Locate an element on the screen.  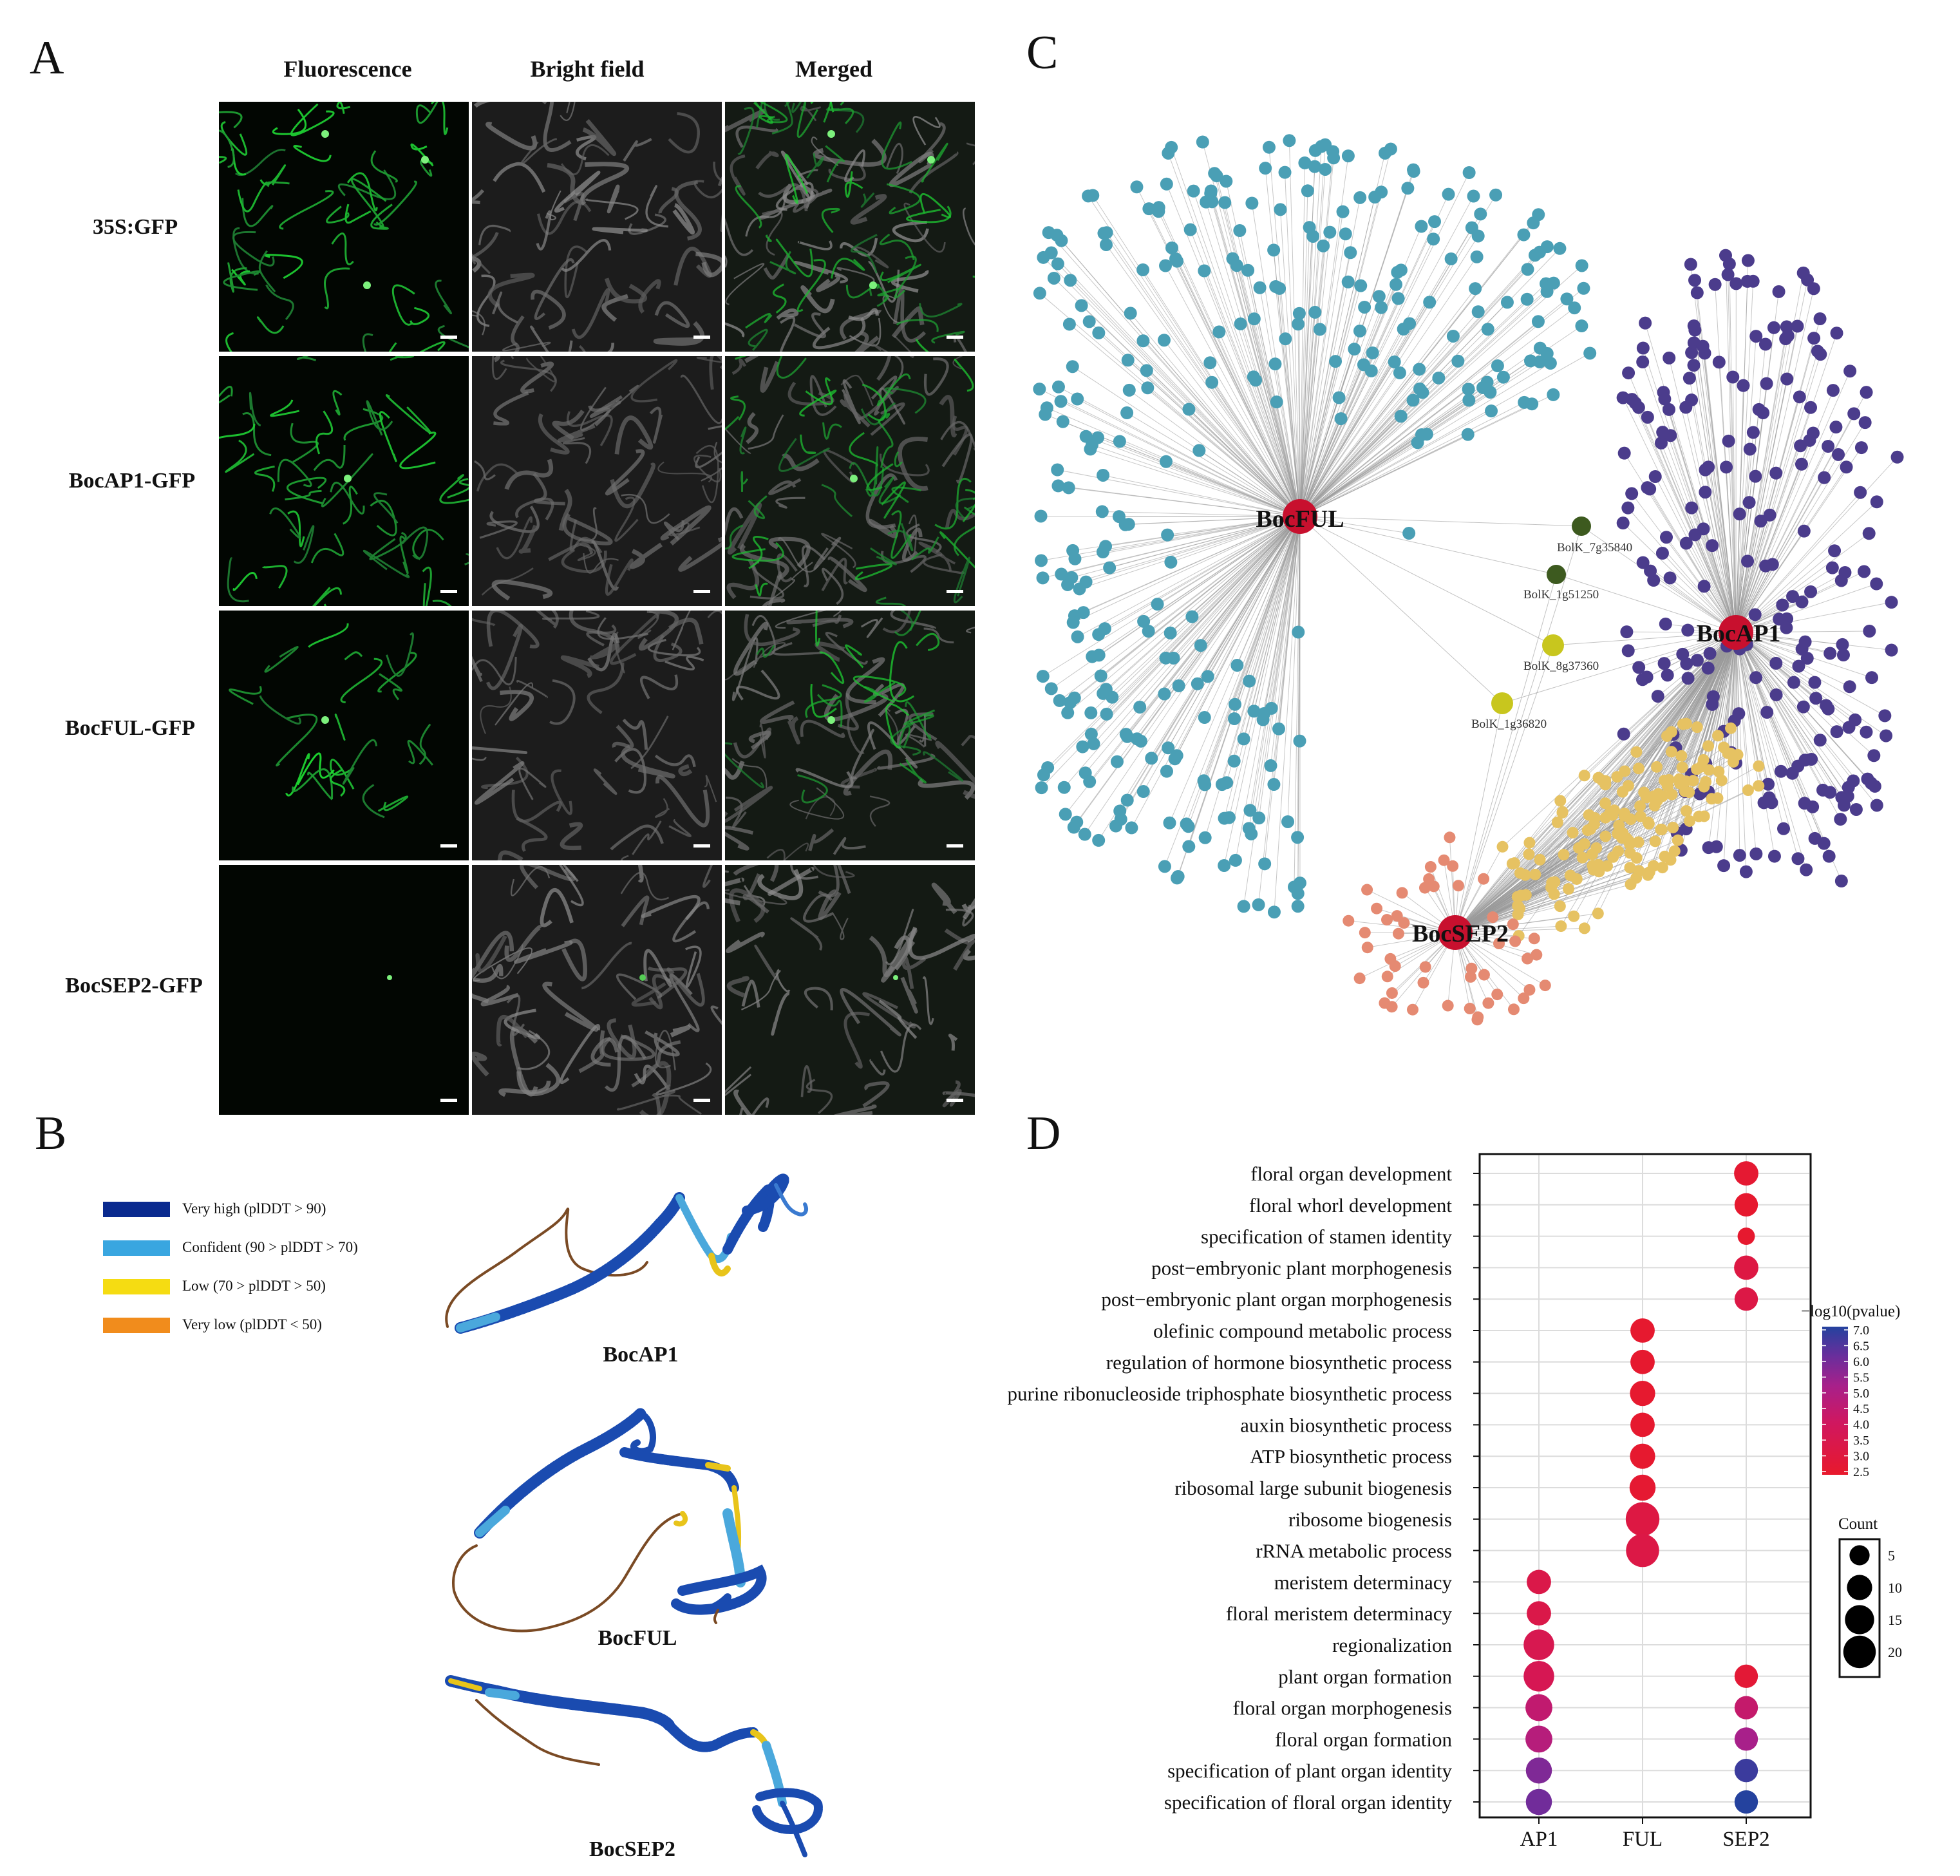
connector-label-1g51250: BolK_1g51250 is located at coordinates (1561, 595).